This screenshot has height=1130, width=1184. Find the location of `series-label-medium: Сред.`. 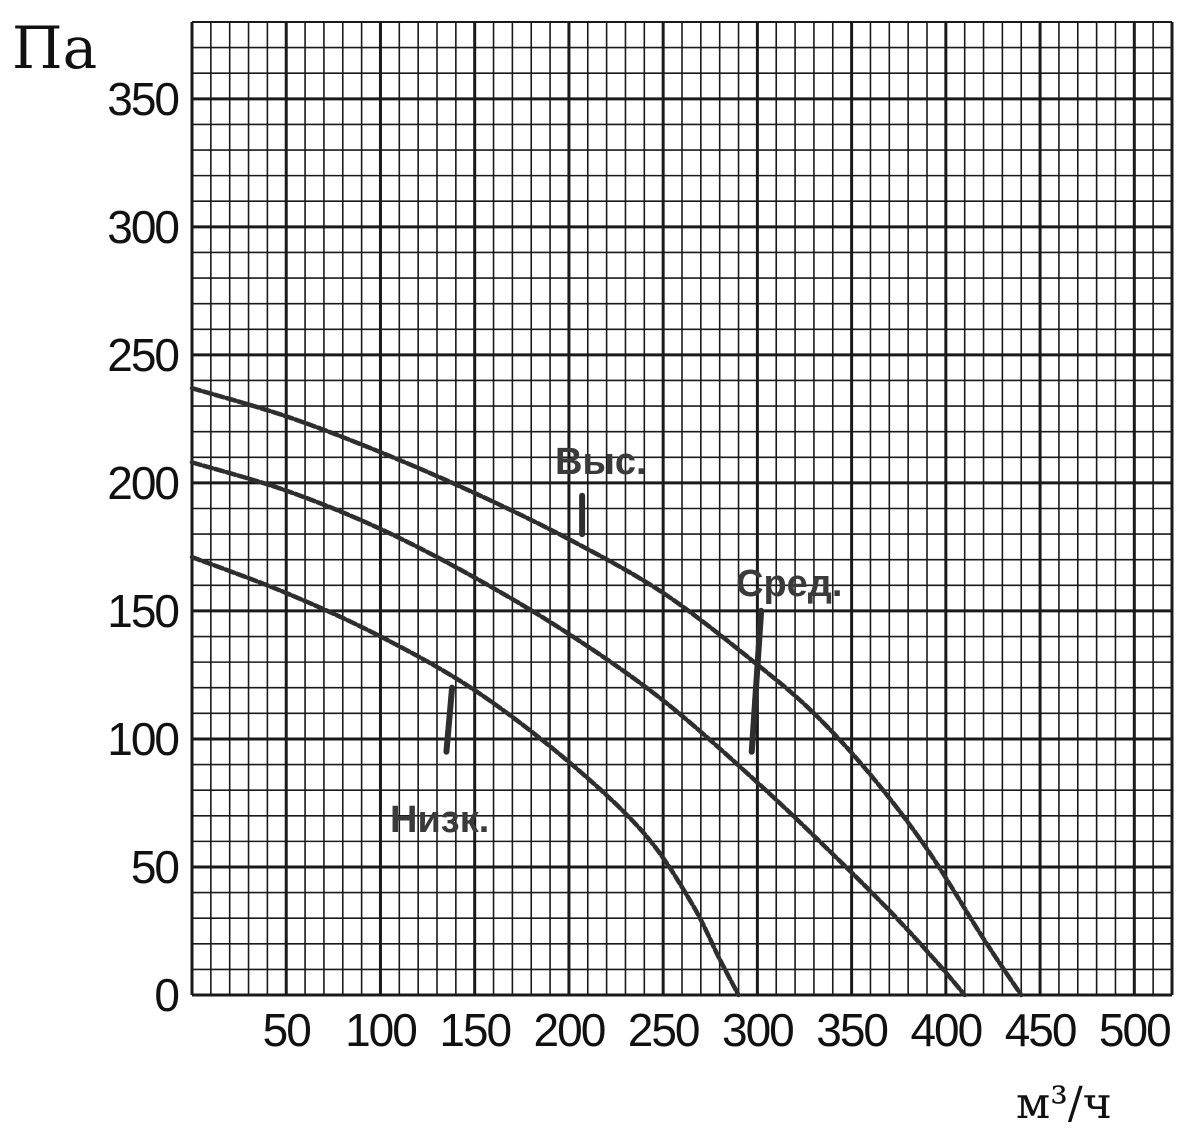

series-label-medium: Сред. is located at coordinates (789, 584).